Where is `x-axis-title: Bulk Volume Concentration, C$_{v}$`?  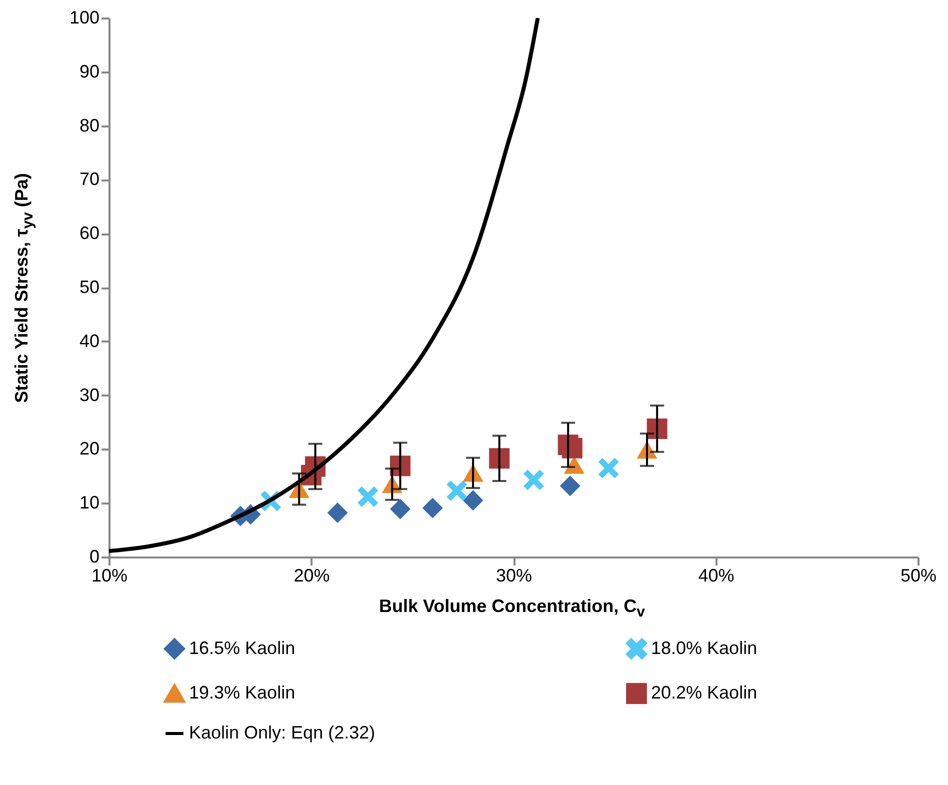 x-axis-title: Bulk Volume Concentration, C$_{v}$ is located at coordinates (512, 608).